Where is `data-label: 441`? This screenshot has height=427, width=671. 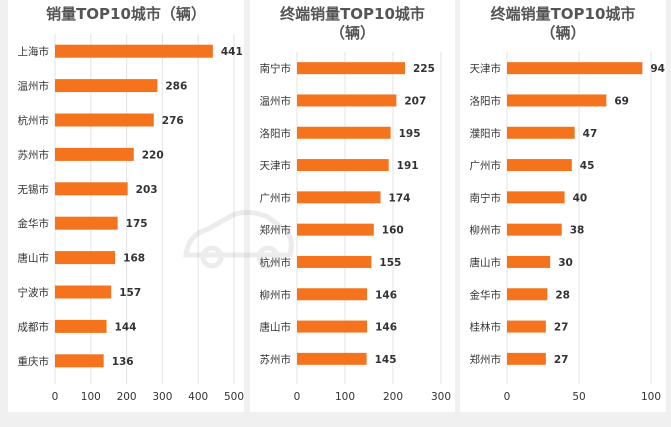
data-label: 441 is located at coordinates (232, 52).